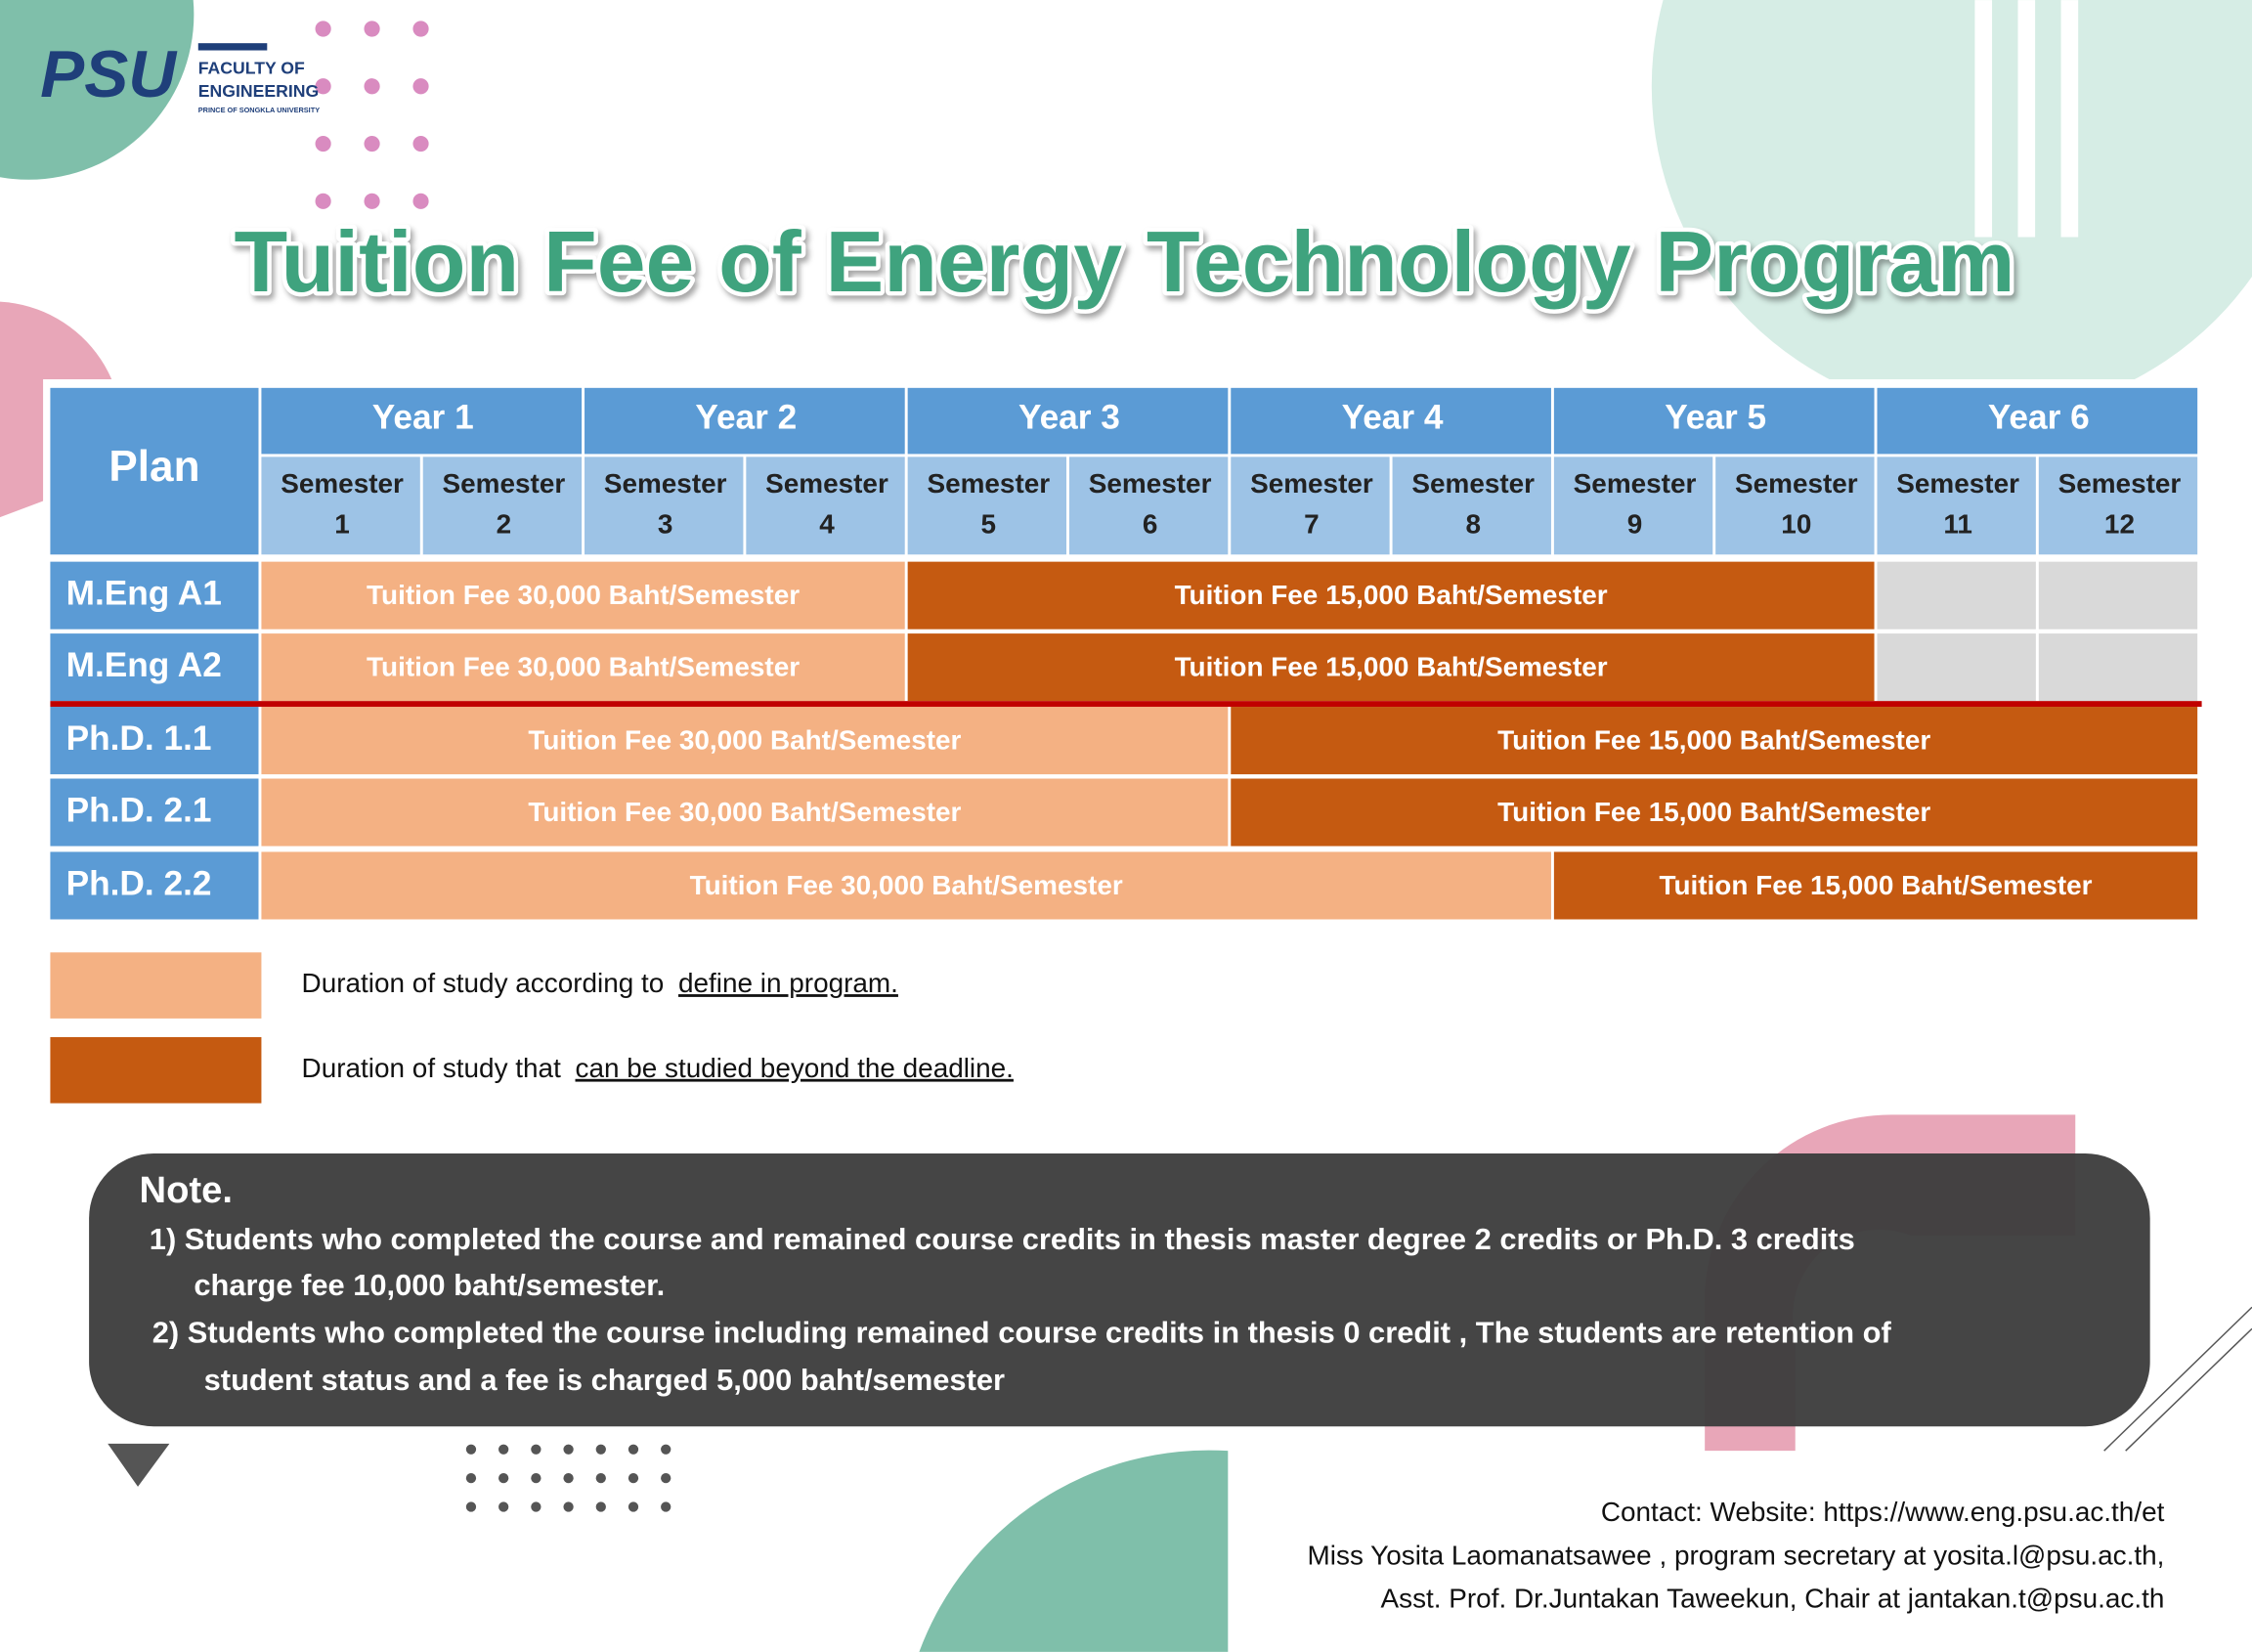 The height and width of the screenshot is (1652, 2252). What do you see at coordinates (232, 47) in the screenshot?
I see `logo-bar` at bounding box center [232, 47].